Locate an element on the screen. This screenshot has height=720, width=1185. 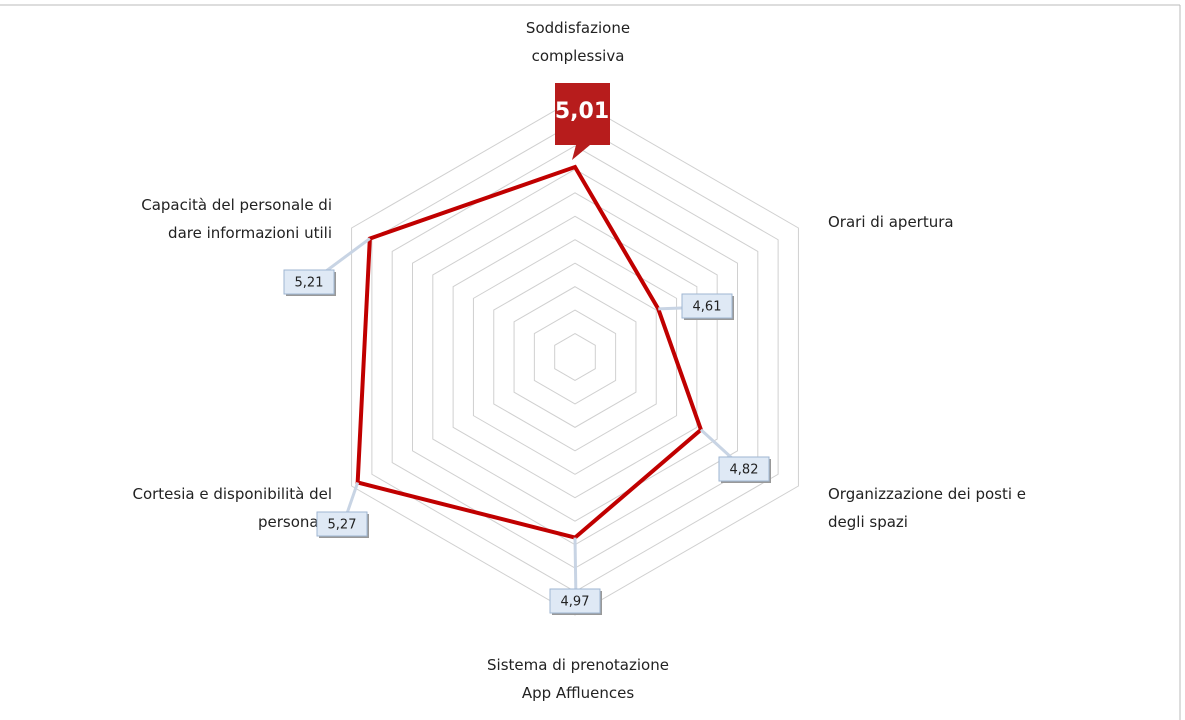
category-line: dare informazioni utili is located at coordinates (250, 233).